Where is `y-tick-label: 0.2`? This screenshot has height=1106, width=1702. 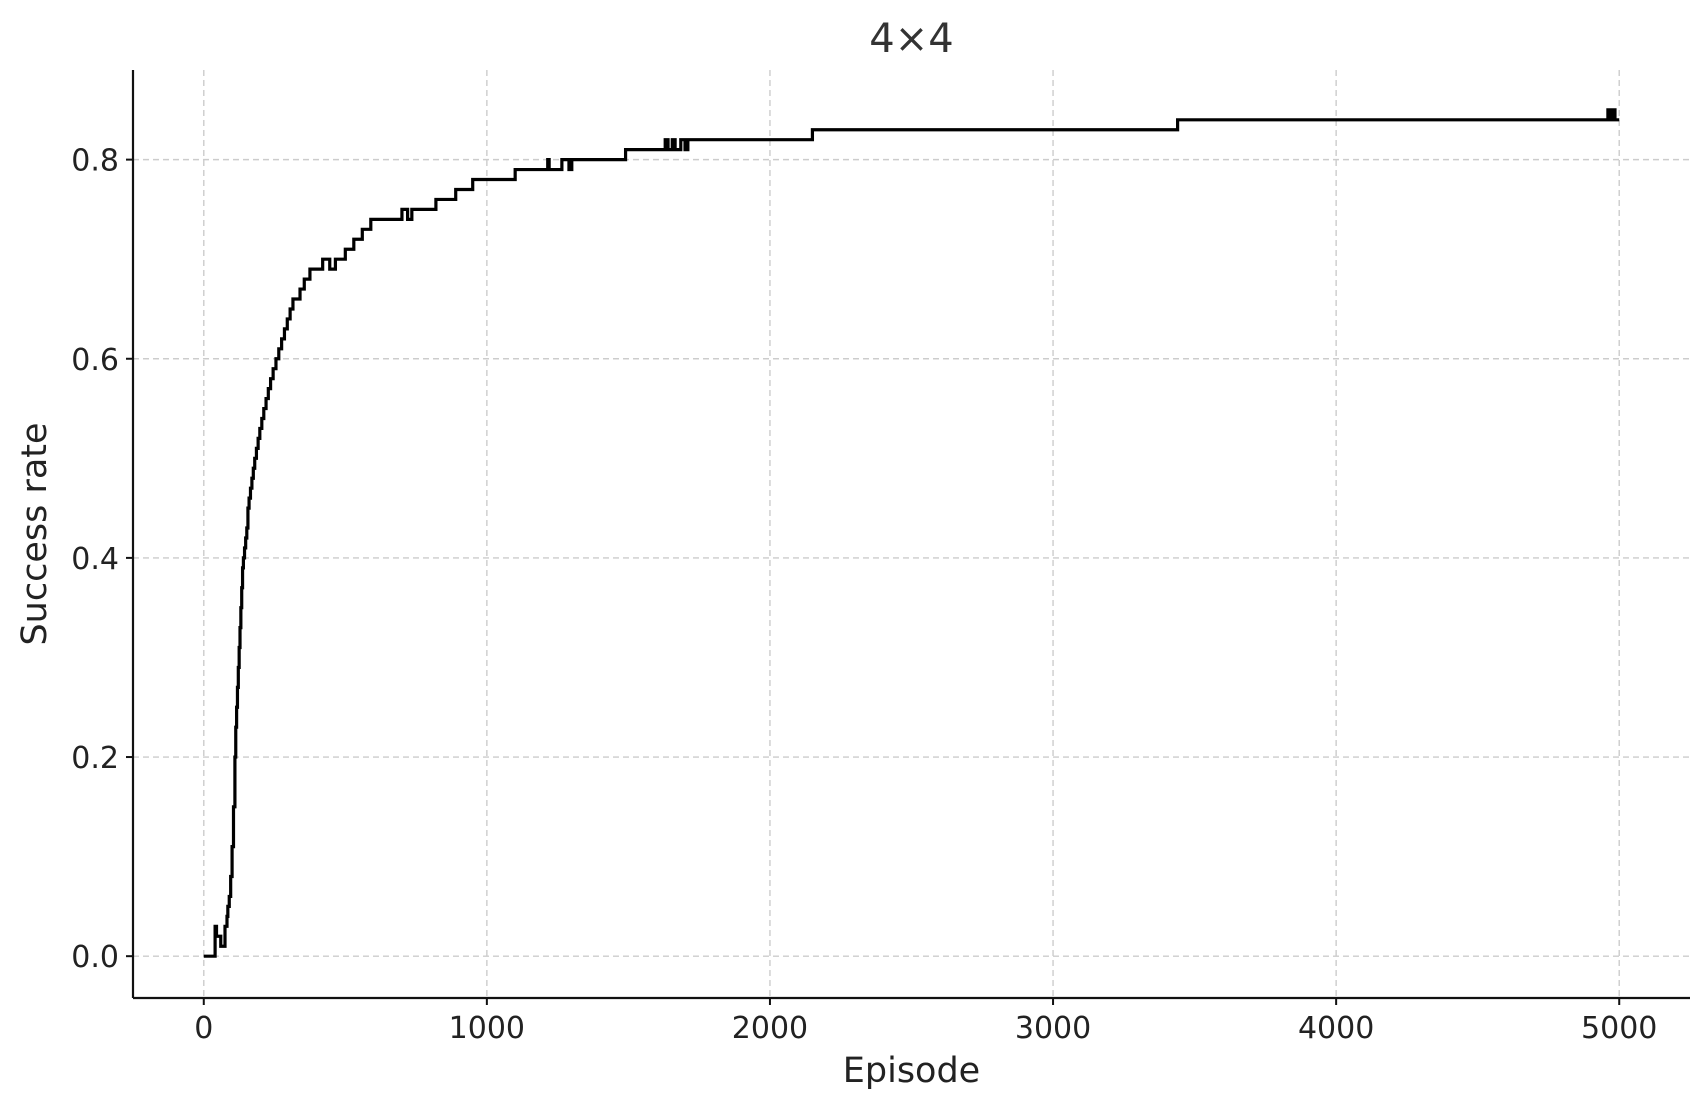 y-tick-label: 0.2 is located at coordinates (95, 758).